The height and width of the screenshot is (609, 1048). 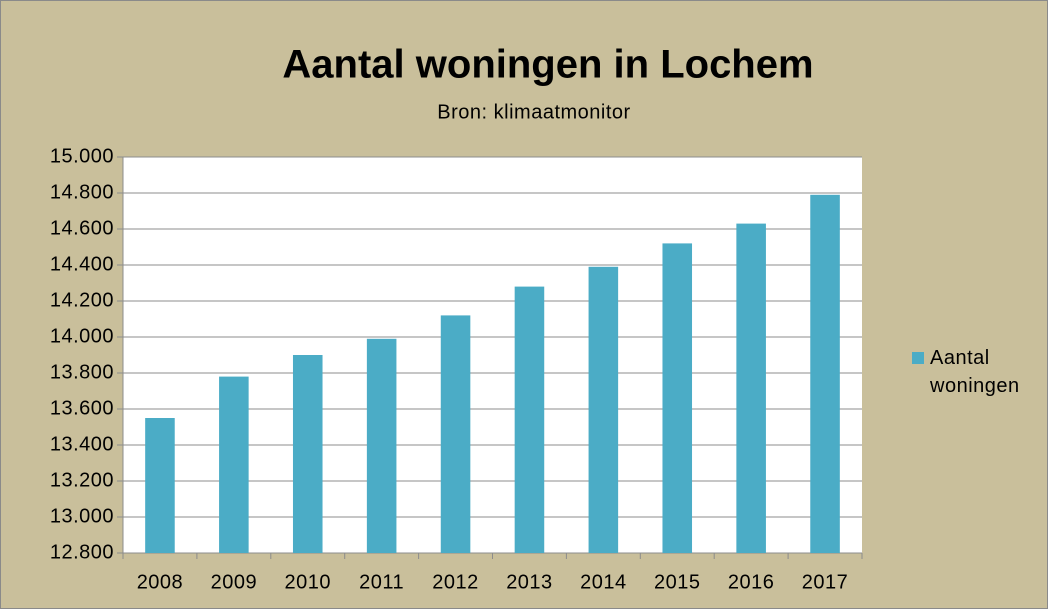 What do you see at coordinates (603, 582) in the screenshot?
I see `x-tick-label: 2014` at bounding box center [603, 582].